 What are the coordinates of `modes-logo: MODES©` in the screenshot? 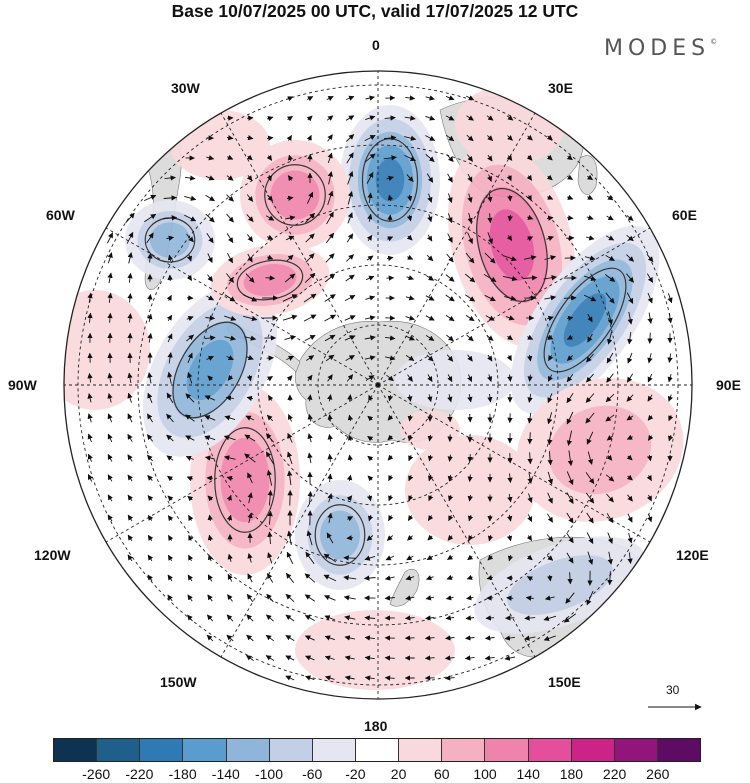 It's located at (660, 48).